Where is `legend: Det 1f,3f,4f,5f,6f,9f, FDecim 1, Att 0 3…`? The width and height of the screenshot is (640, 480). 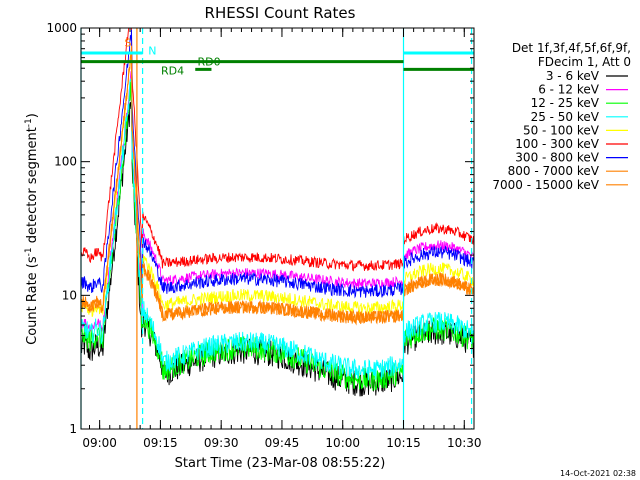
legend: Det 1f,3f,4f,5f,6f,9f, FDecim 1, Att 0 3… is located at coordinates (561, 116).